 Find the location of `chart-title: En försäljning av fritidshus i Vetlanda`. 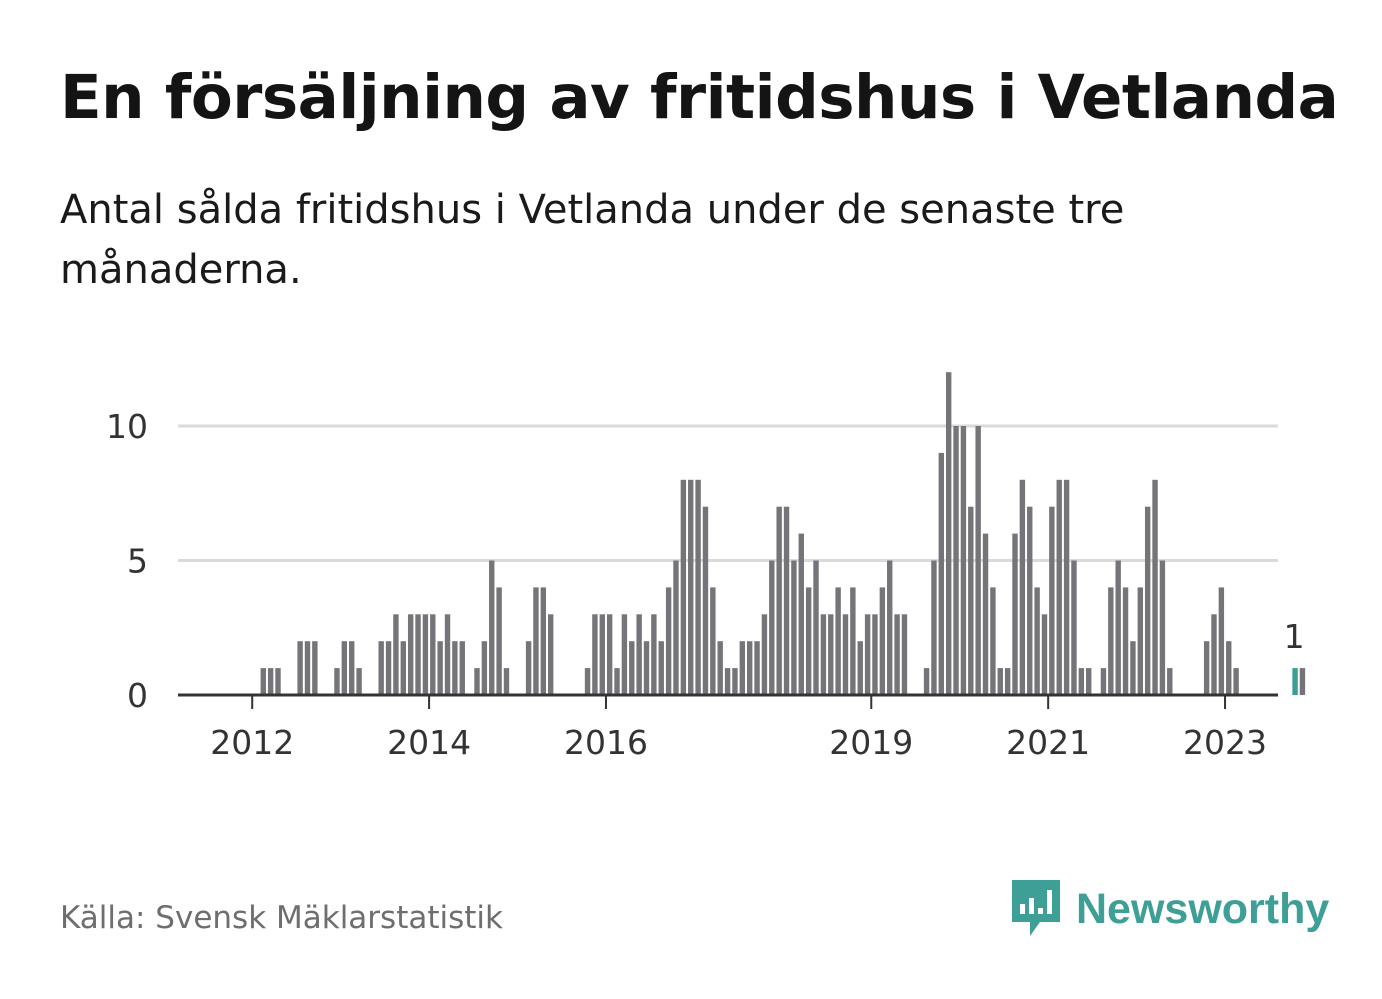

chart-title: En försäljning av fritidshus i Vetlanda is located at coordinates (699, 97).